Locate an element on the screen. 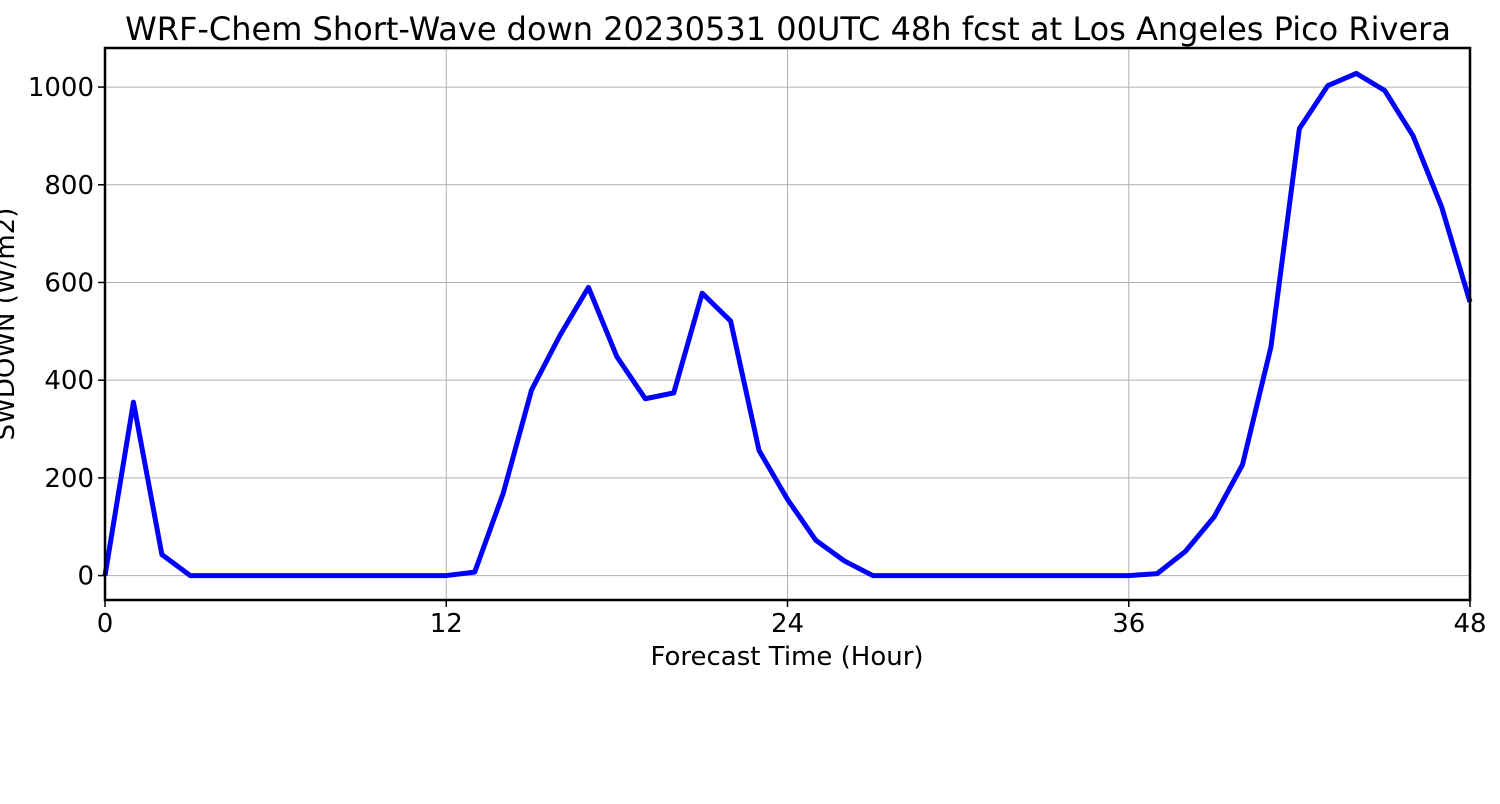 This screenshot has width=1500, height=804. y-tick-label: 600 is located at coordinates (69, 283).